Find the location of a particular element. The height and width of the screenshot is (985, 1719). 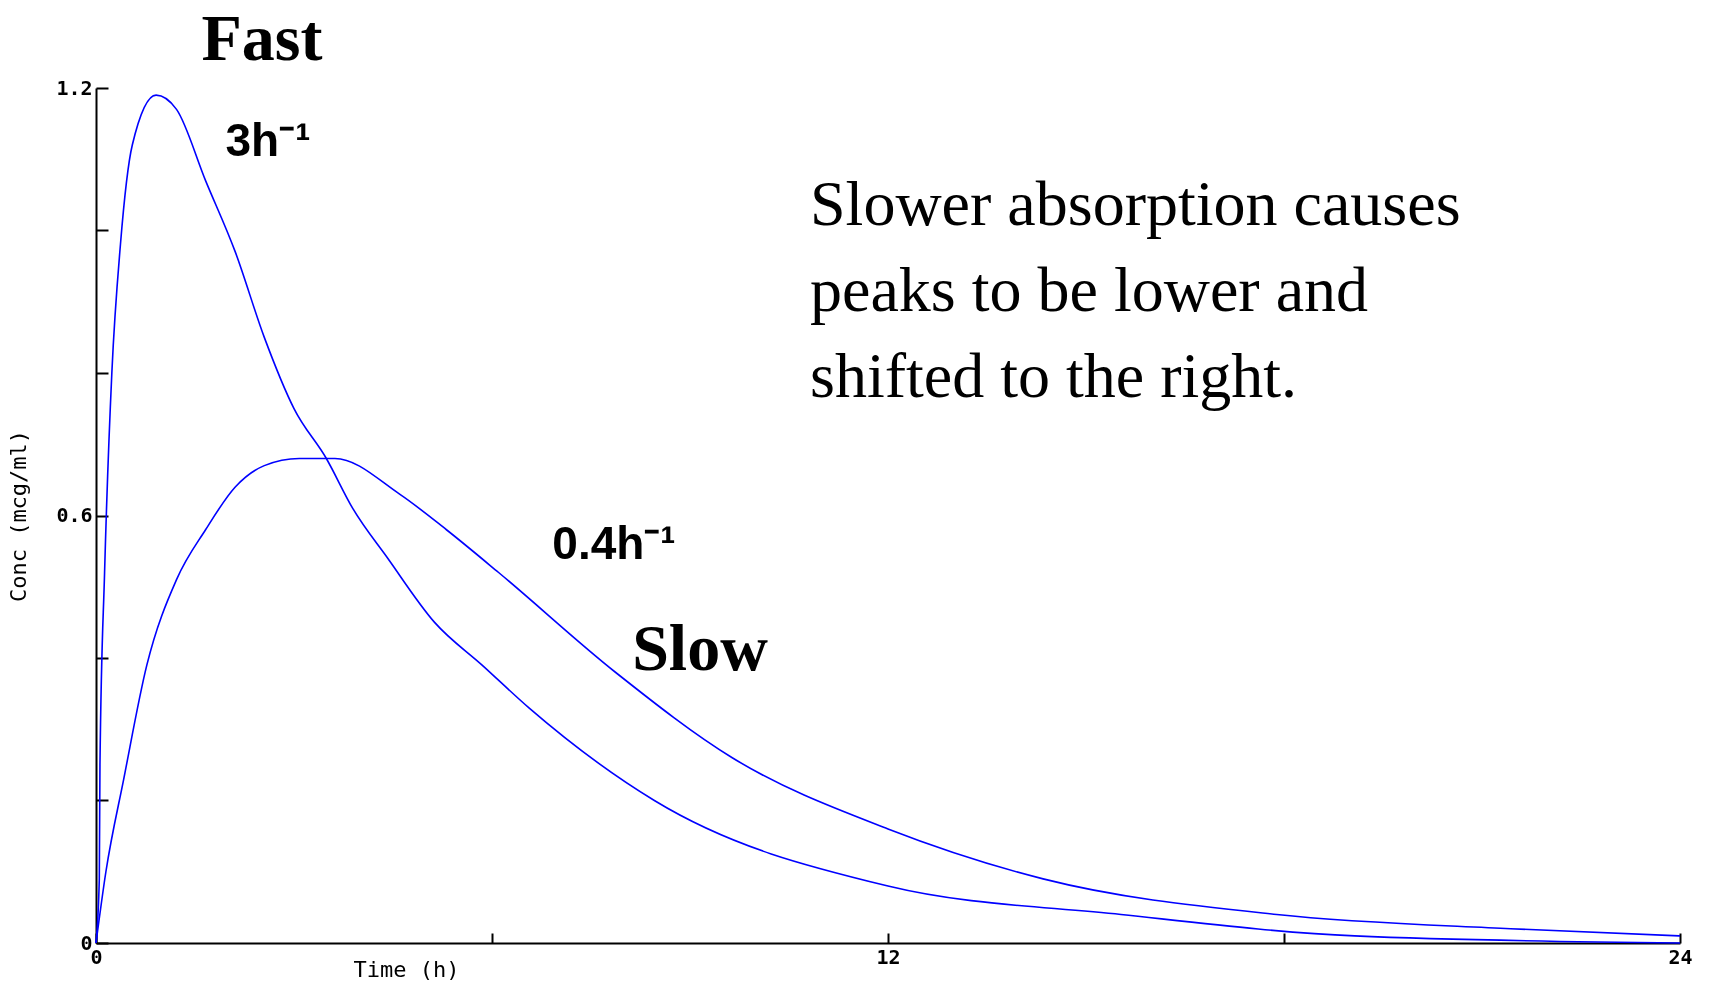

annotation: 0.4h⁻¹ is located at coordinates (614, 543).